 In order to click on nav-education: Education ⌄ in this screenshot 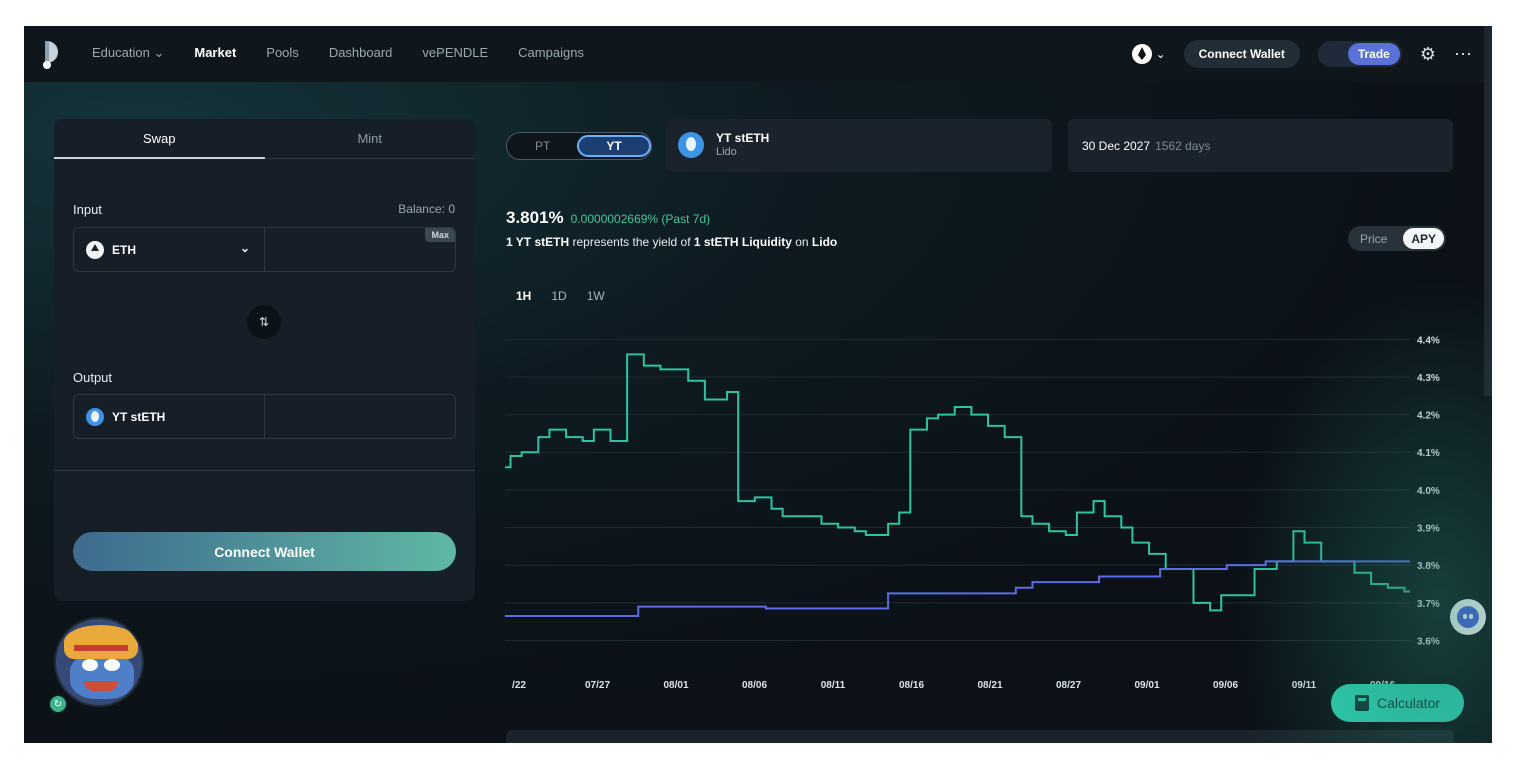, I will do `click(128, 53)`.